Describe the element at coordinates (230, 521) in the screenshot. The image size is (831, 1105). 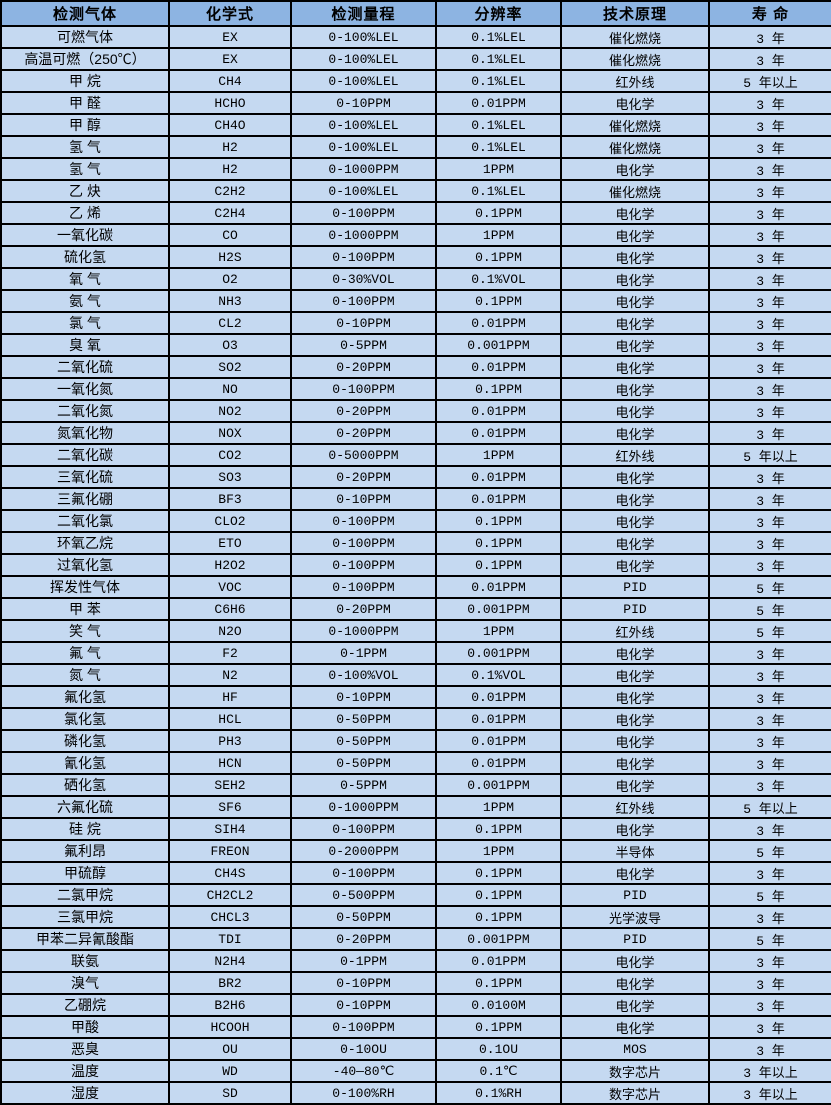
I see `table-cell: CLO2` at that location.